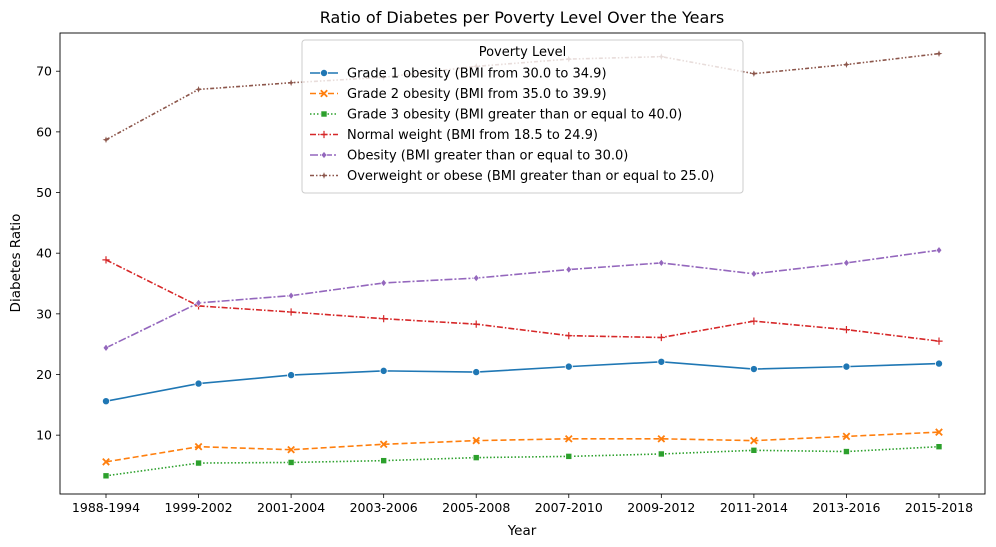 The image size is (996, 547). I want to click on x-tick-label: 2007-2010, so click(569, 507).